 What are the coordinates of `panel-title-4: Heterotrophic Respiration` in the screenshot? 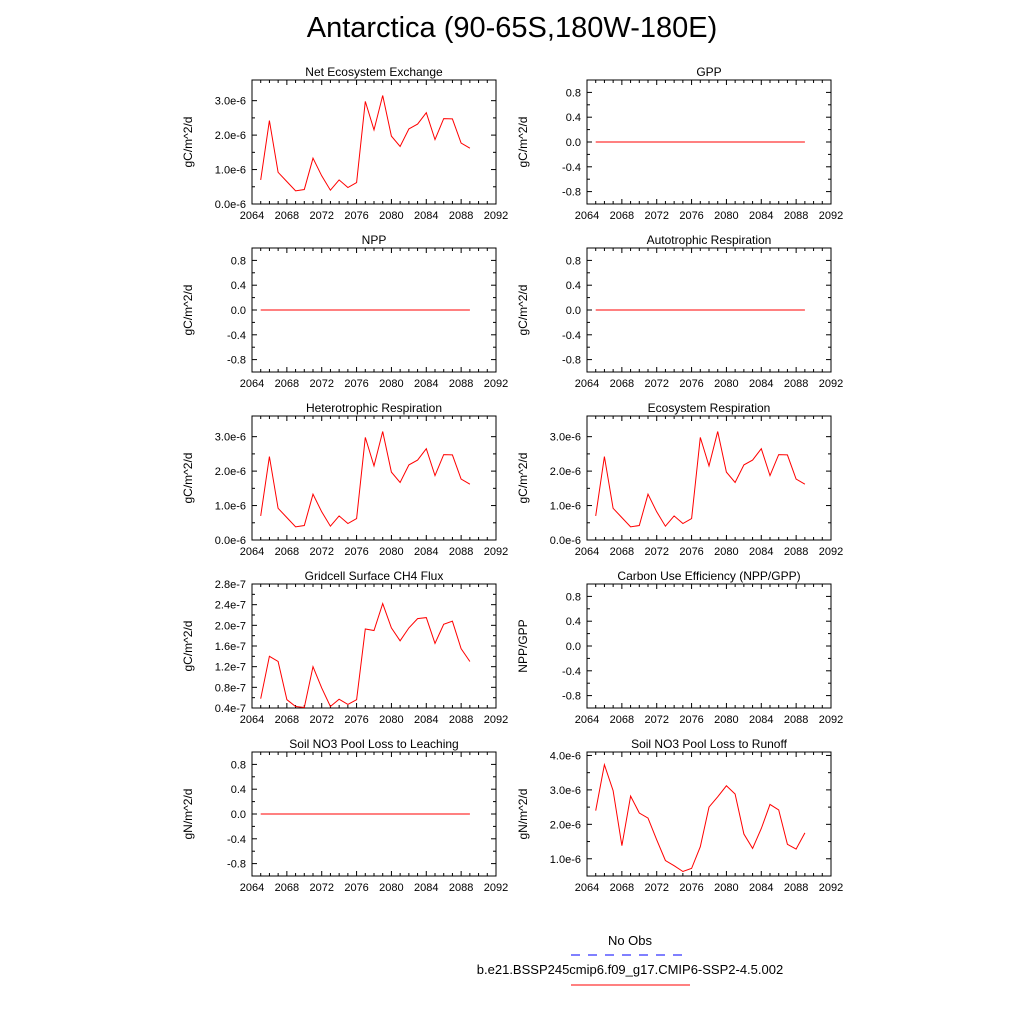 It's located at (374, 408).